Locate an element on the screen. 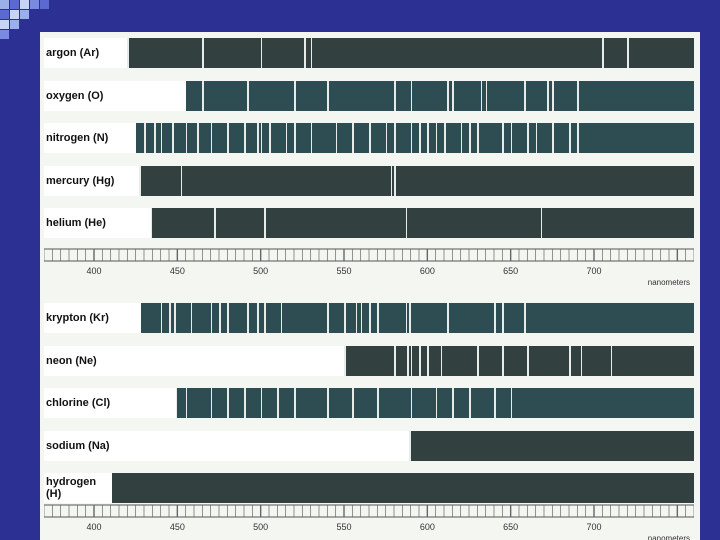 The width and height of the screenshot is (720, 540). element-label: hydrogen (H) is located at coordinates (78, 488).